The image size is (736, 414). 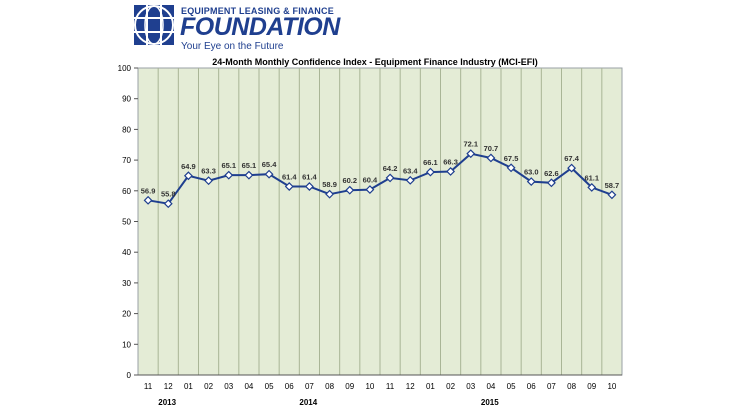 What do you see at coordinates (257, 11) in the screenshot?
I see `logo-org-top: EQUIPMENT LEASING & FINANCE` at bounding box center [257, 11].